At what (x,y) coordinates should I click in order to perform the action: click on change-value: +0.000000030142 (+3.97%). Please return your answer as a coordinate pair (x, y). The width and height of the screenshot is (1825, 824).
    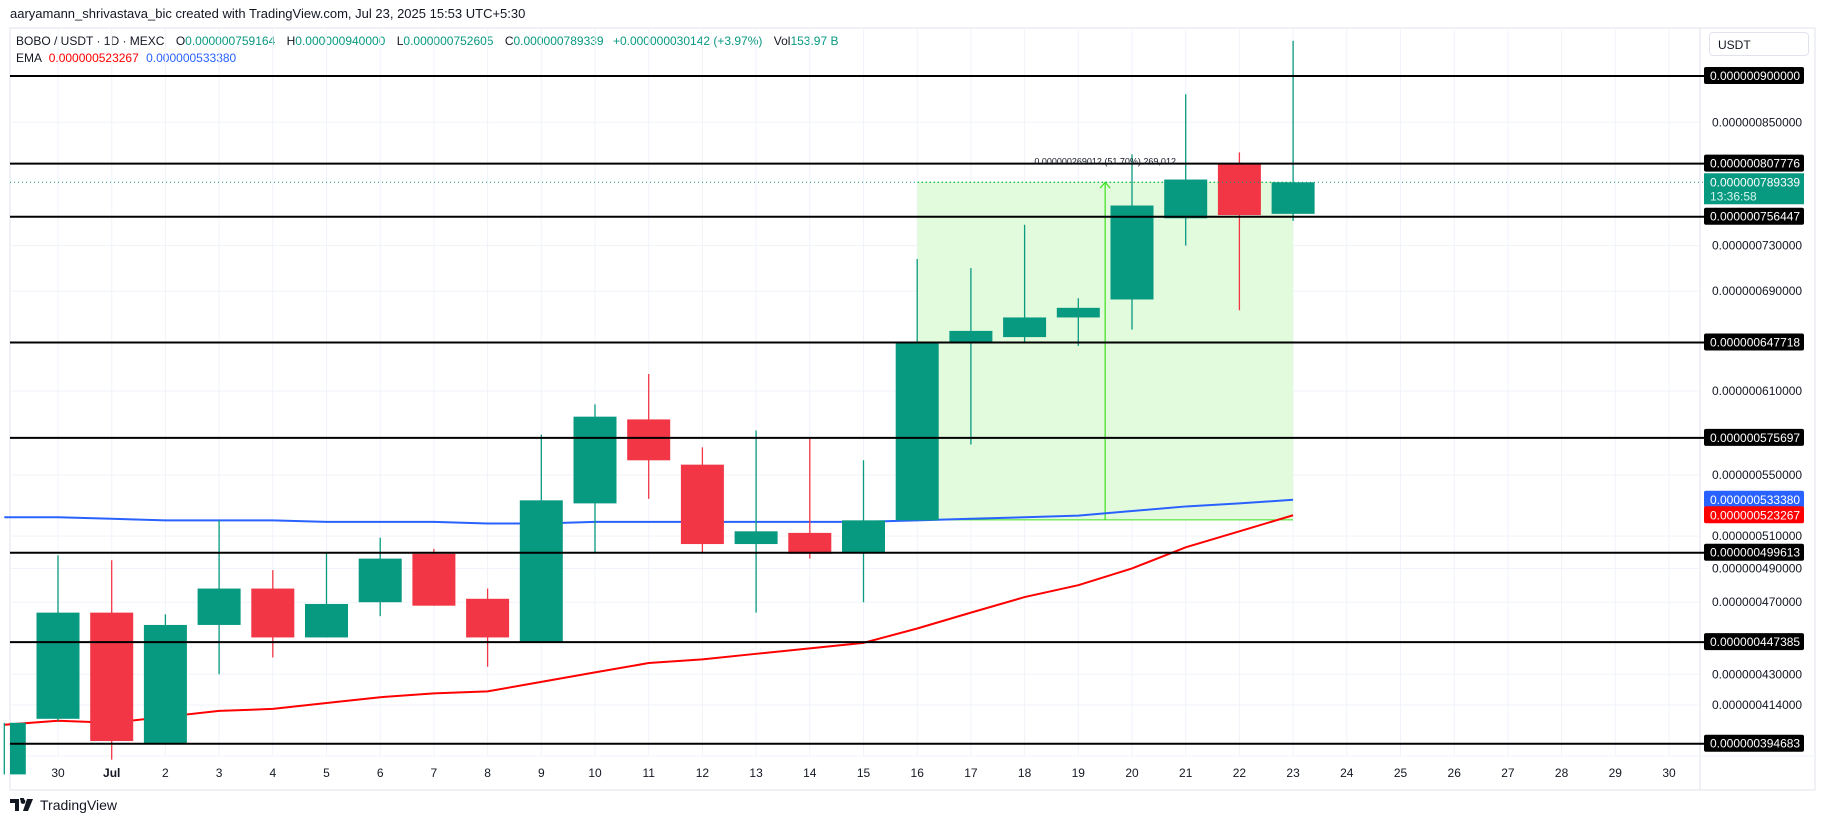
    Looking at the image, I should click on (687, 41).